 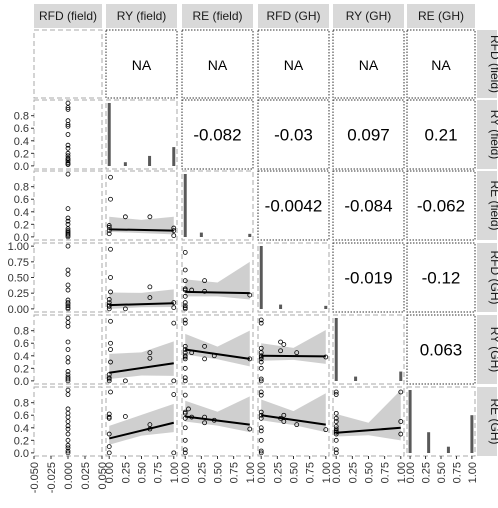 I want to click on top-strip-label-5: RE (GH), so click(x=441, y=16).